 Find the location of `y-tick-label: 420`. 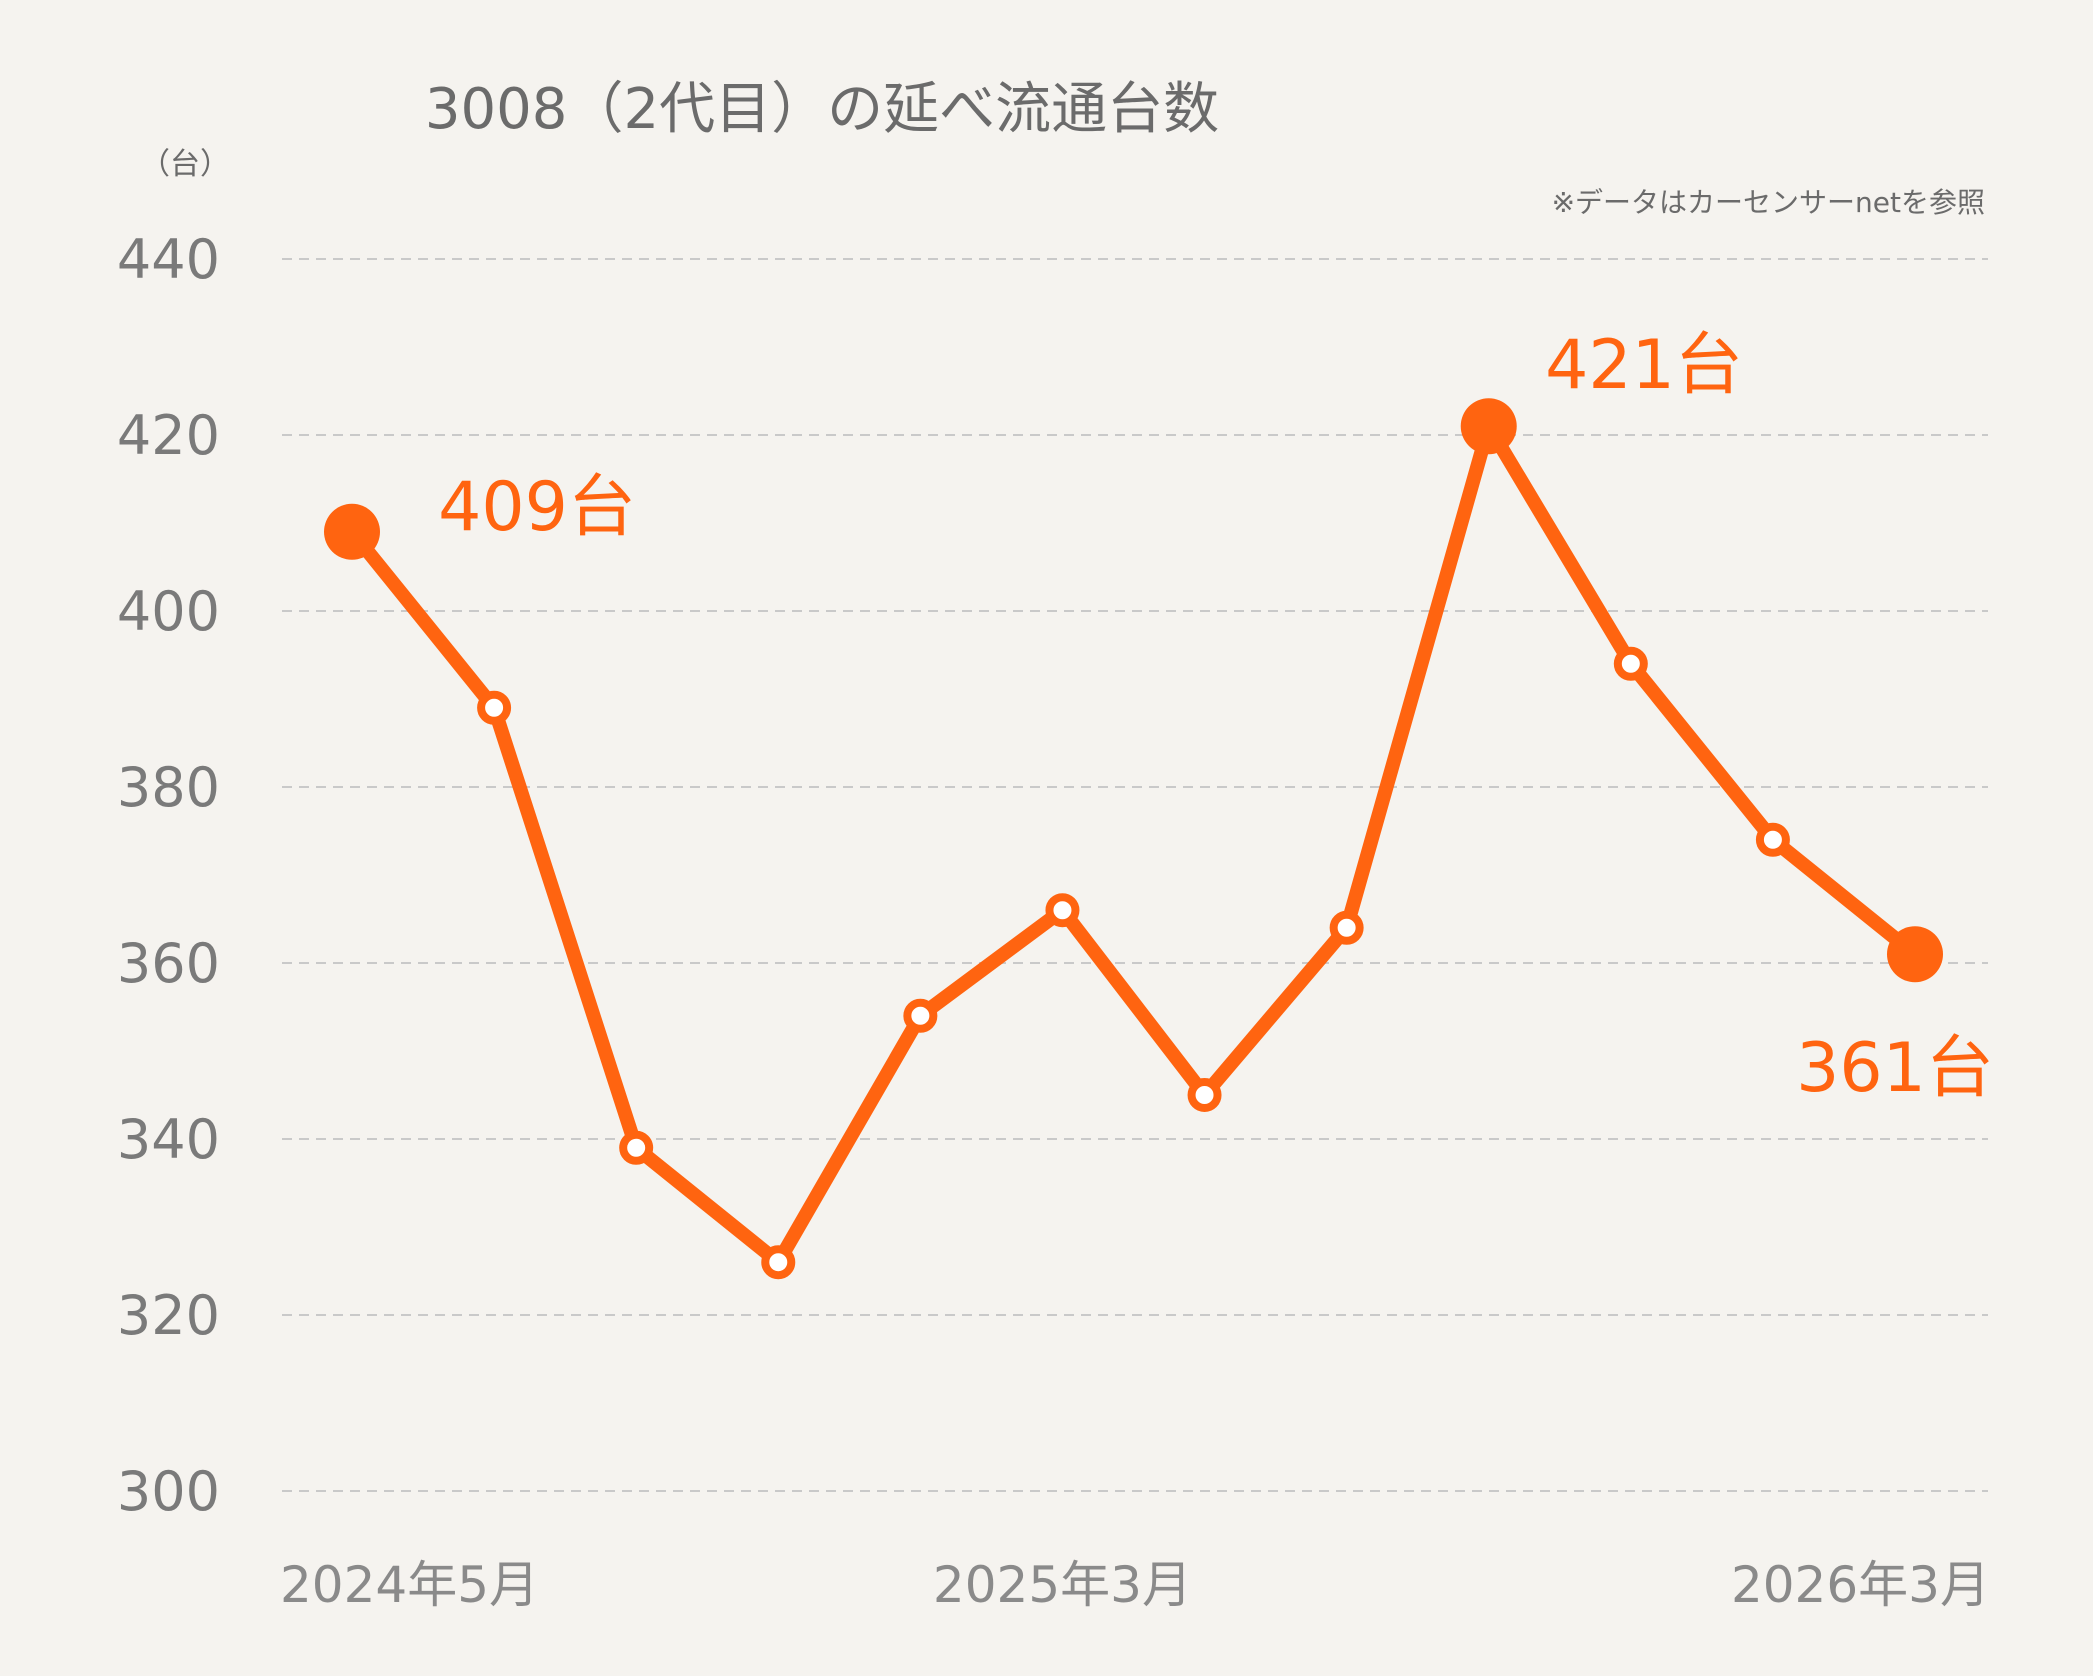

y-tick-label: 420 is located at coordinates (168, 435).